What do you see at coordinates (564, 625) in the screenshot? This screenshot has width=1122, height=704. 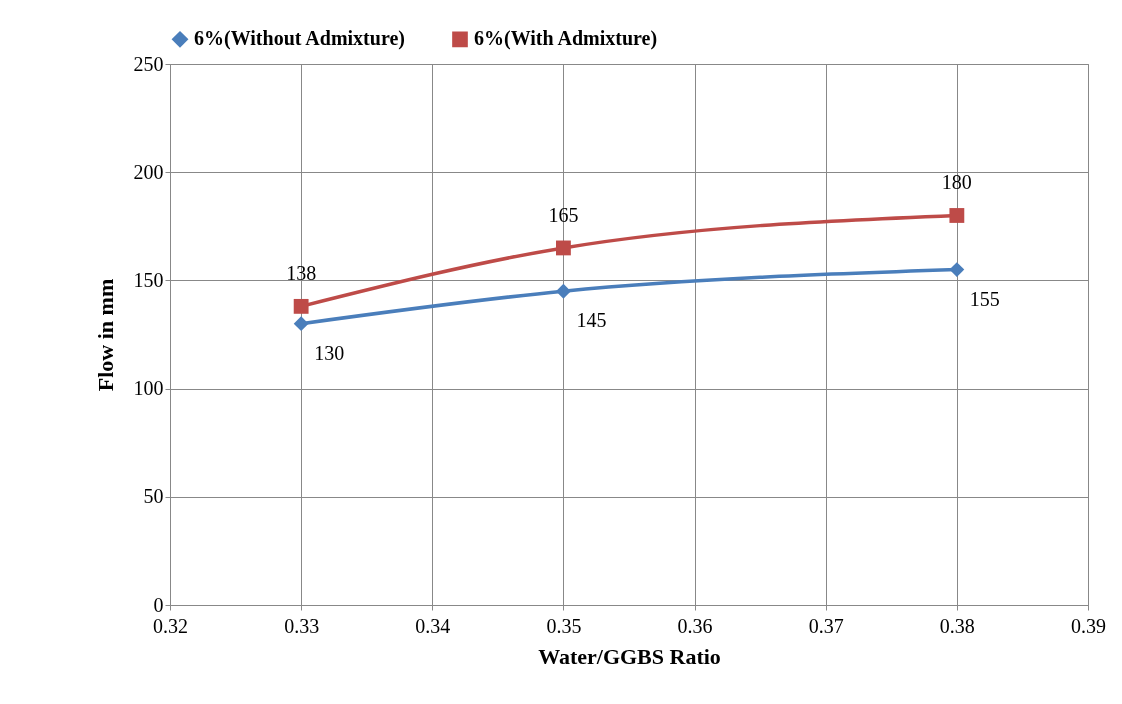 I see `x-tick-label: 0.35` at bounding box center [564, 625].